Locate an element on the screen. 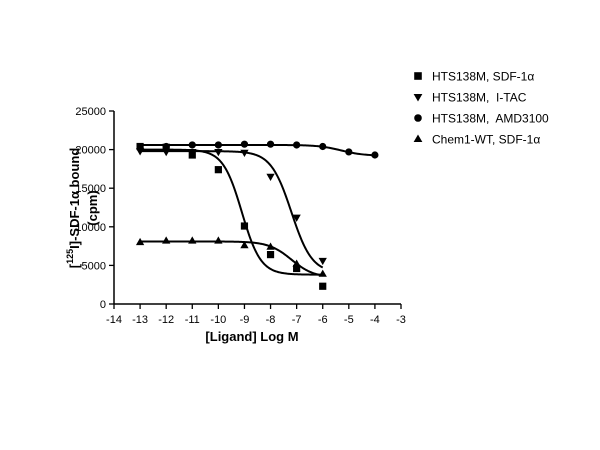 This screenshot has height=450, width=600. legend-label-series-1: HTS138M, SDF-1α is located at coordinates (483, 77).